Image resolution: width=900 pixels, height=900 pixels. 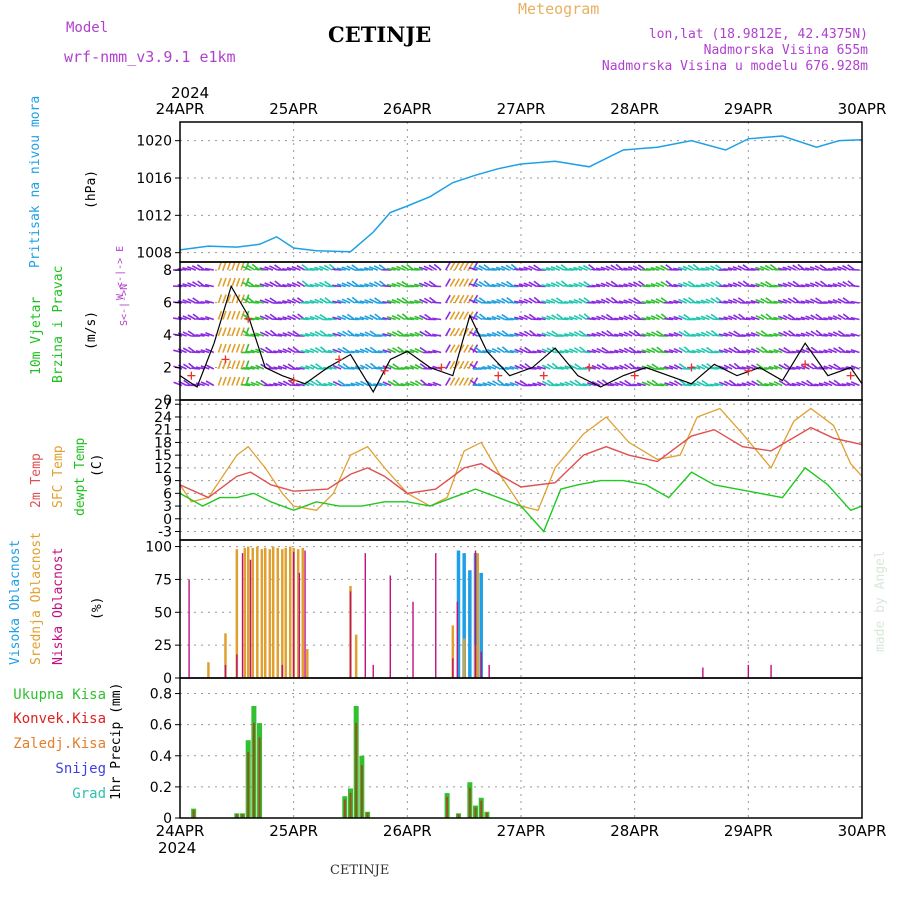 I want to click on y-tick-label: 25, so click(x=163, y=646).